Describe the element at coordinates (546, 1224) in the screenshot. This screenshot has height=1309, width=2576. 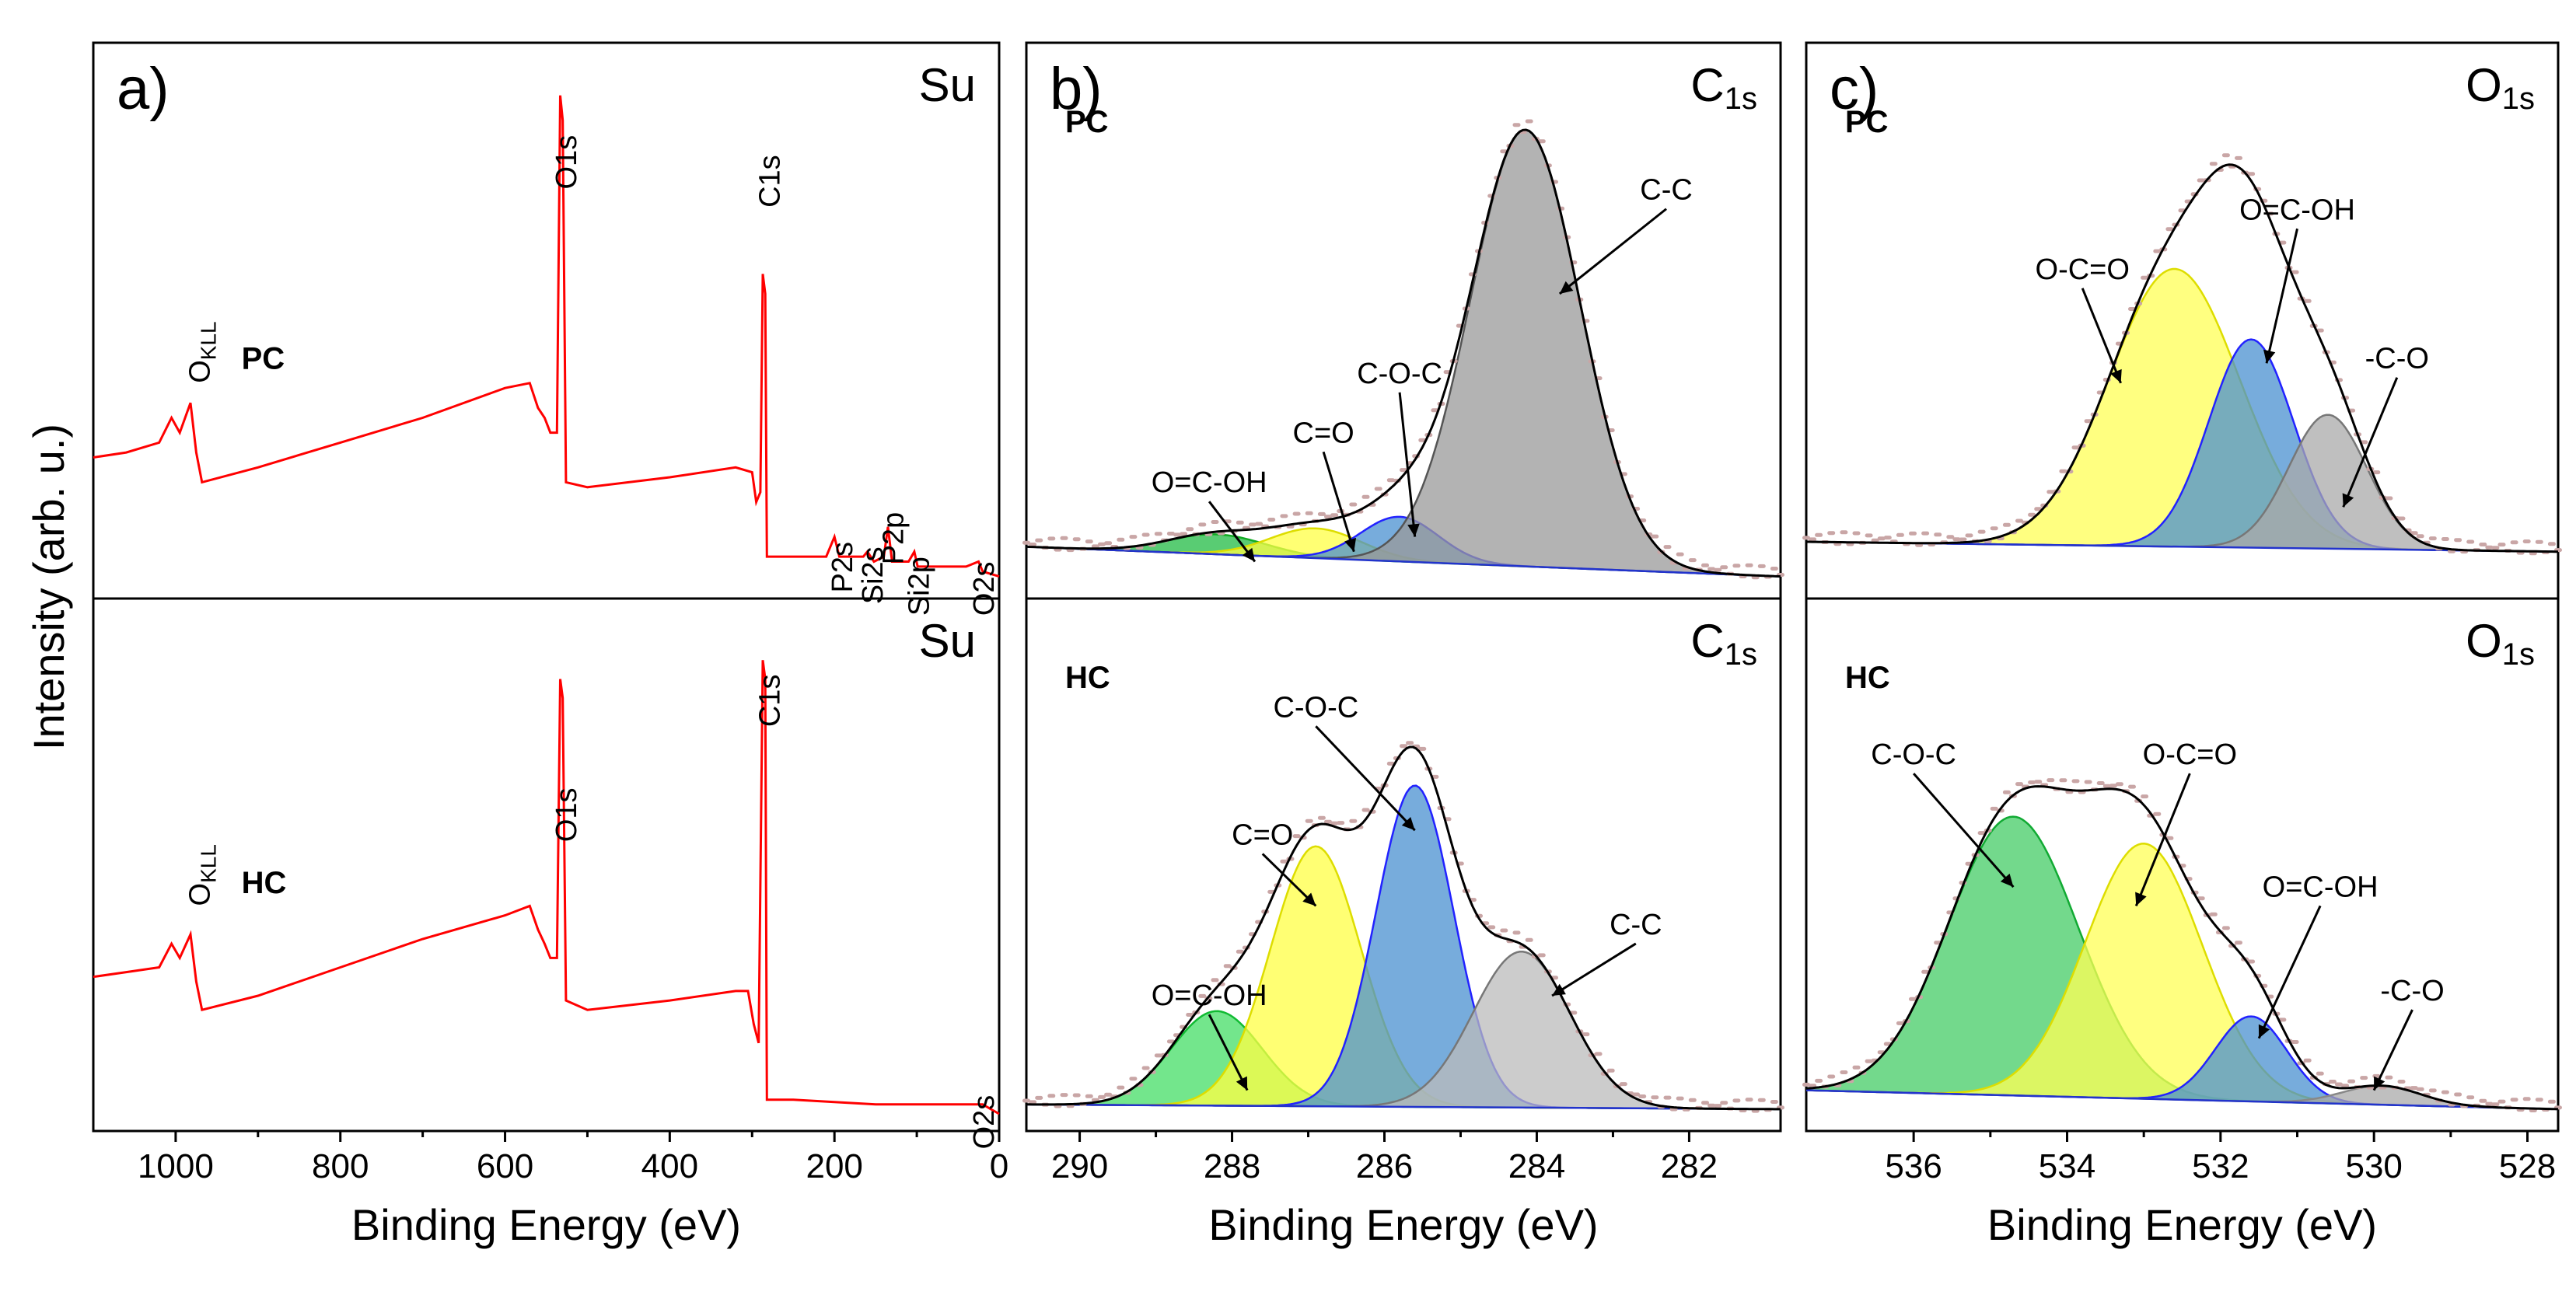
I see `x-axis-label: Binding Energy (eV)` at that location.